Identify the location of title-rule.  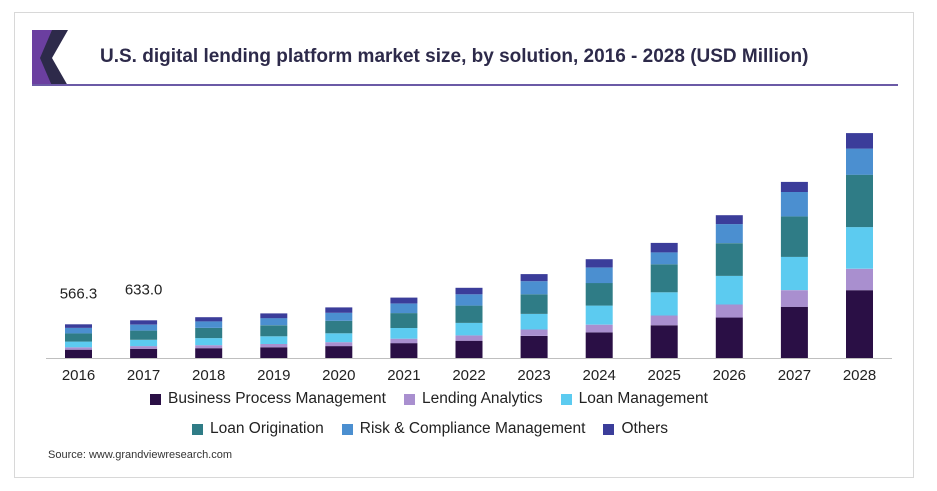
(465, 85).